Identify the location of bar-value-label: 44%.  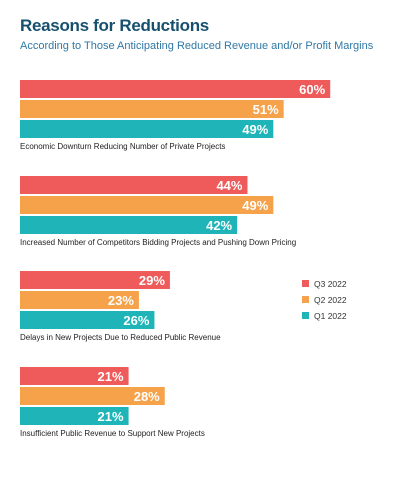
(229, 185).